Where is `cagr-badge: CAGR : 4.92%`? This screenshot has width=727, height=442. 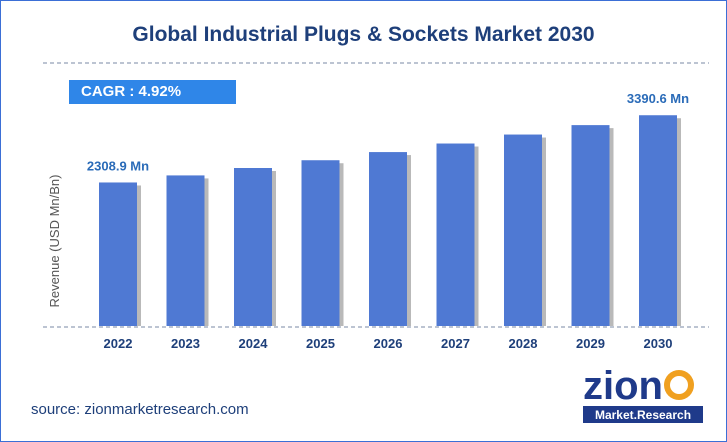
cagr-badge: CAGR : 4.92% is located at coordinates (152, 92).